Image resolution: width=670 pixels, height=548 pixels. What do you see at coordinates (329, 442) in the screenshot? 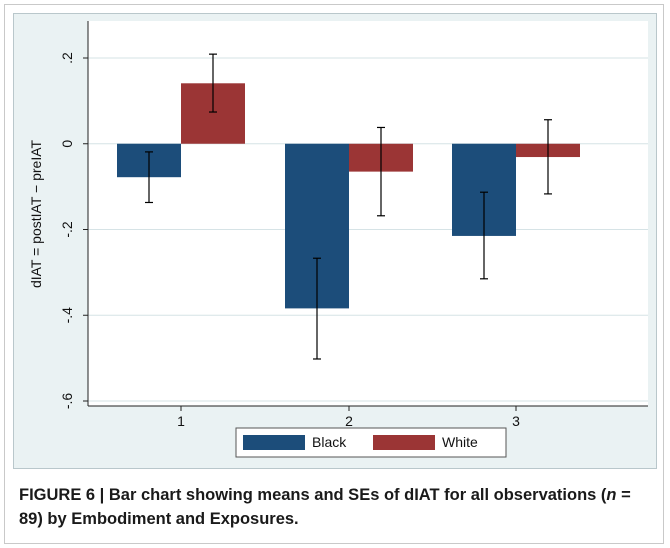
I see `legend-label-black: Black` at bounding box center [329, 442].